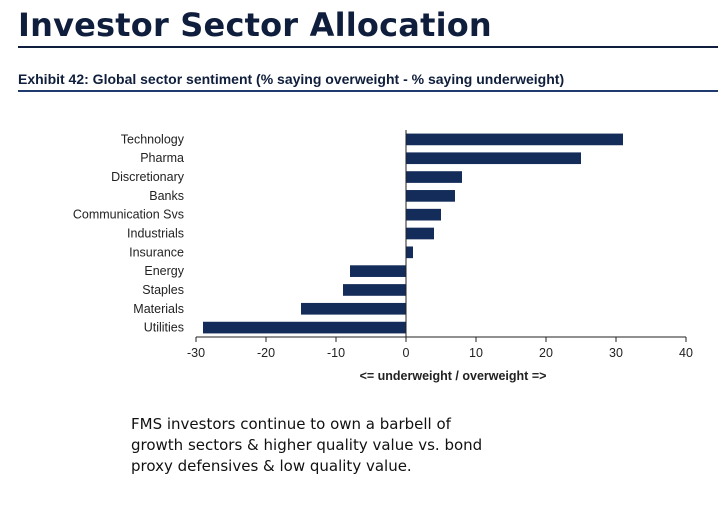 The height and width of the screenshot is (513, 727). Describe the element at coordinates (266, 353) in the screenshot. I see `x-tick-label: -20` at that location.